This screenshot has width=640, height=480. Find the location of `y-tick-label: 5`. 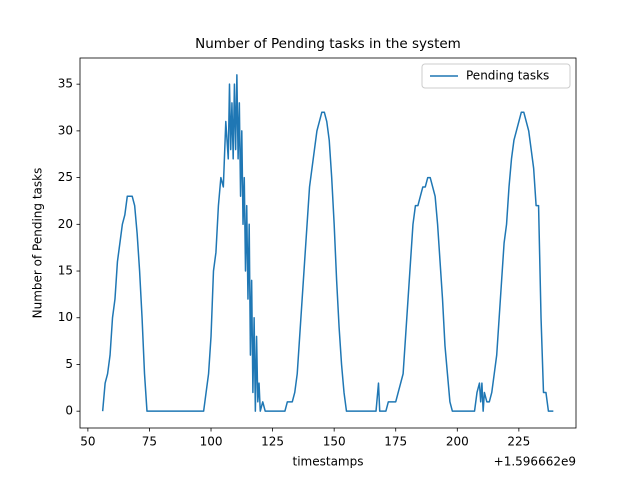

y-tick-label: 5 is located at coordinates (69, 364).